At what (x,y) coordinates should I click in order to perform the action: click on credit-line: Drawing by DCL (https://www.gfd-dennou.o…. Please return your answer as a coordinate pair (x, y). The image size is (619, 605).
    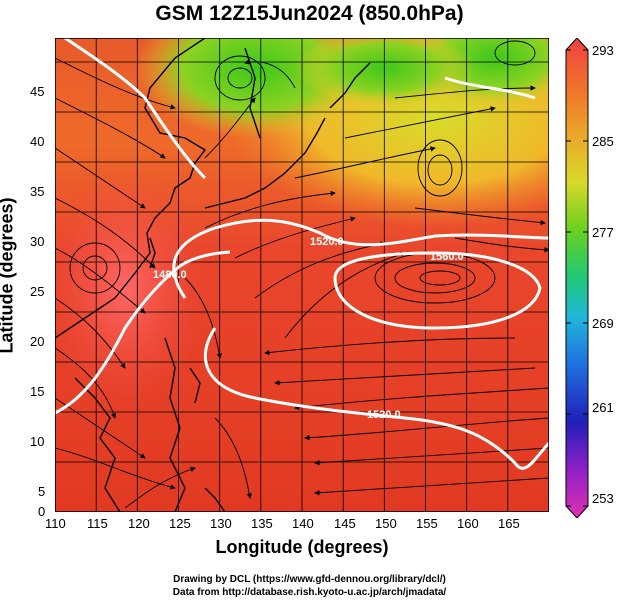
    Looking at the image, I should click on (309, 579).